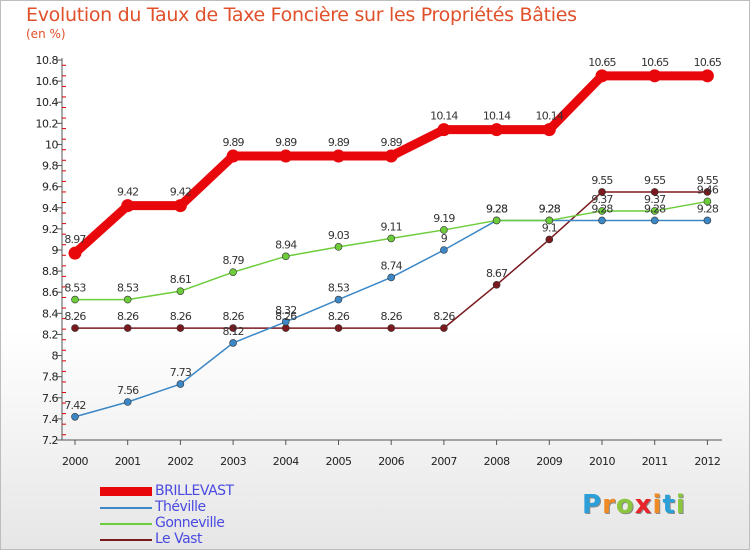  I want to click on data-label-theville: 7.73, so click(181, 372).